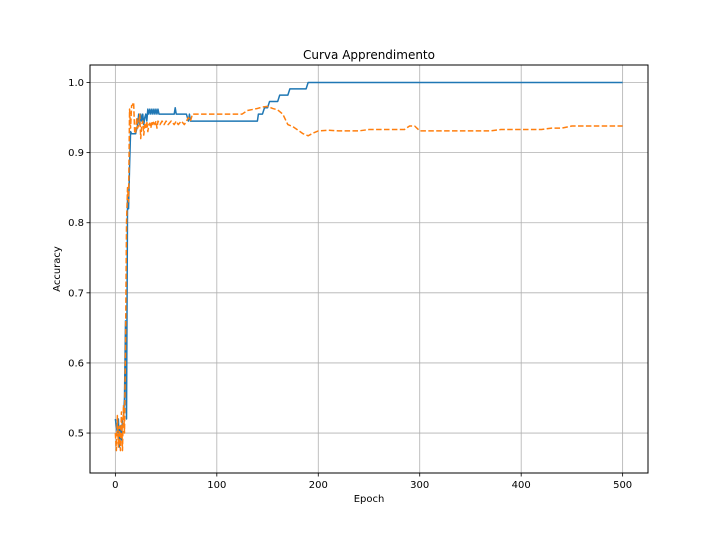  Describe the element at coordinates (419, 485) in the screenshot. I see `x-tick-label: 300` at that location.